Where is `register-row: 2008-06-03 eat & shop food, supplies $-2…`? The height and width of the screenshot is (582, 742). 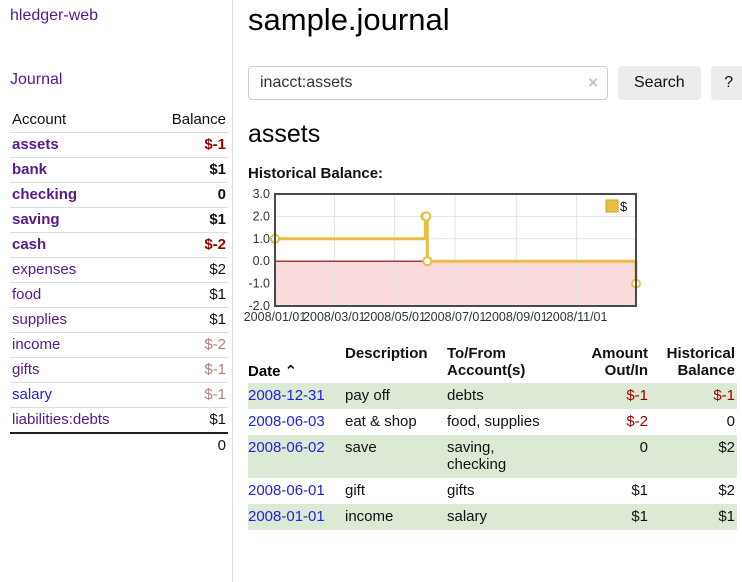
register-row: 2008-06-03 eat & shop food, supplies $-2… is located at coordinates (492, 422).